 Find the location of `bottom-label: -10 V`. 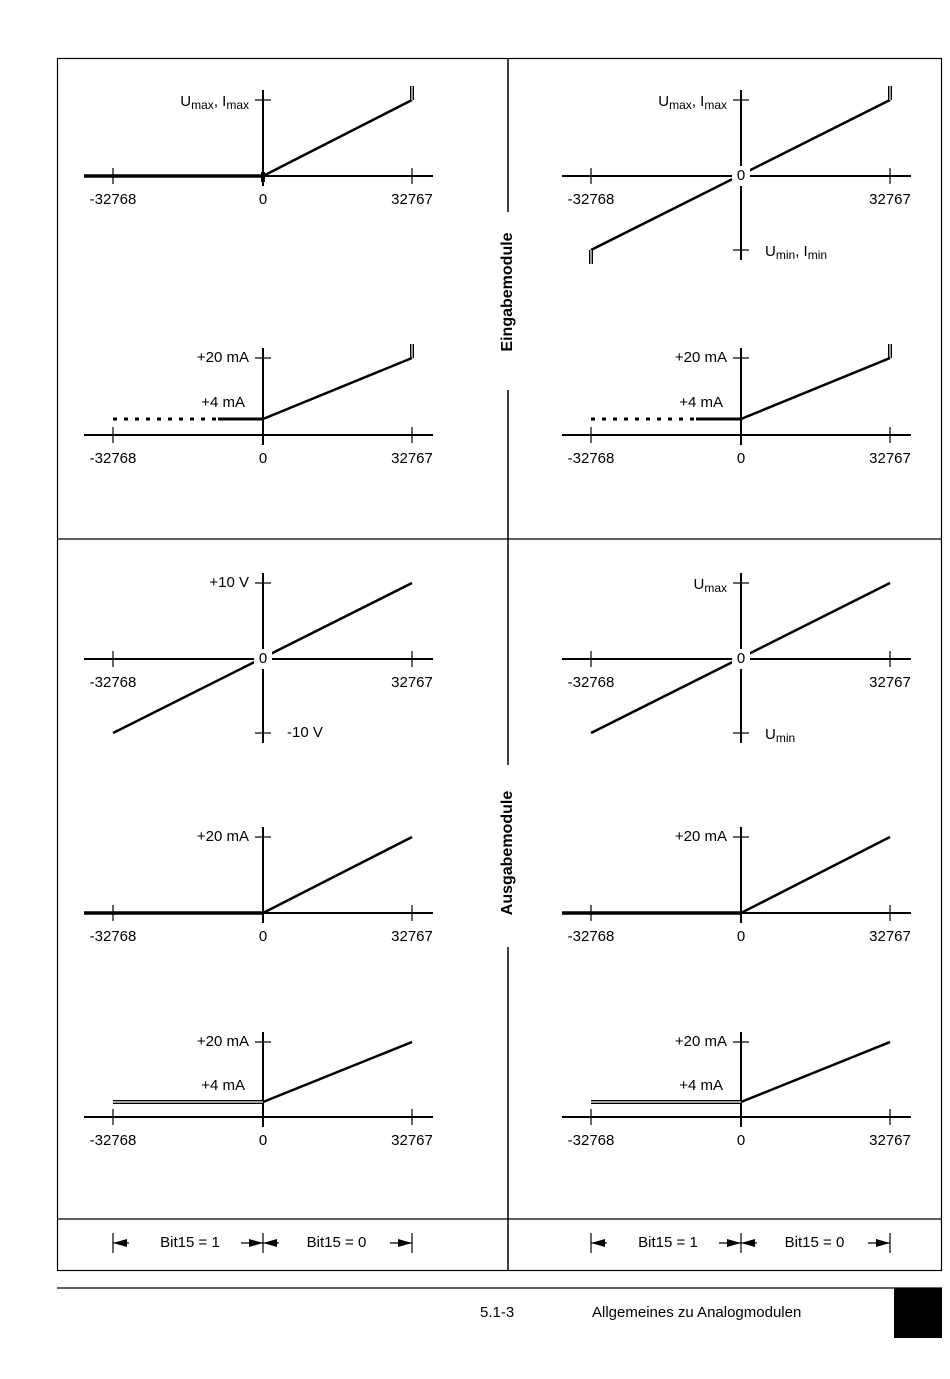

bottom-label: -10 V is located at coordinates (305, 732).